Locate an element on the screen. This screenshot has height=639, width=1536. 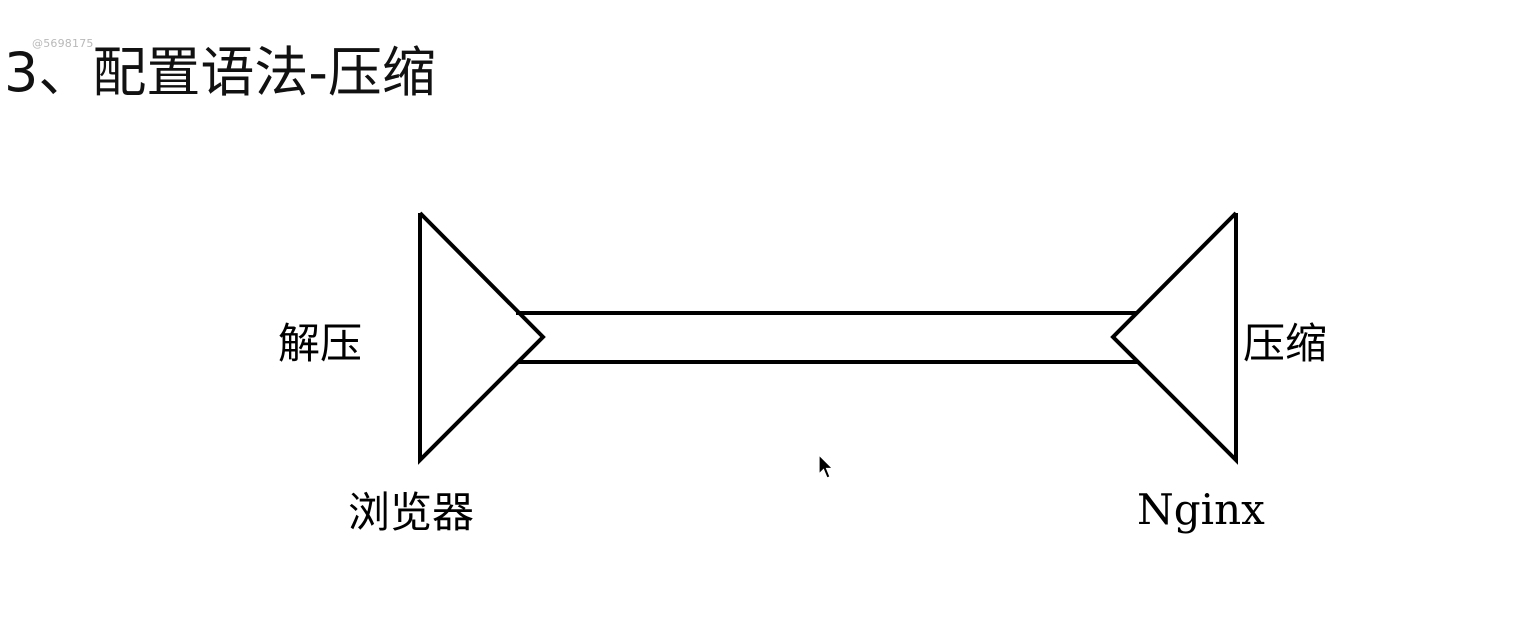
left-side-label: 解压 is located at coordinates (320, 343).